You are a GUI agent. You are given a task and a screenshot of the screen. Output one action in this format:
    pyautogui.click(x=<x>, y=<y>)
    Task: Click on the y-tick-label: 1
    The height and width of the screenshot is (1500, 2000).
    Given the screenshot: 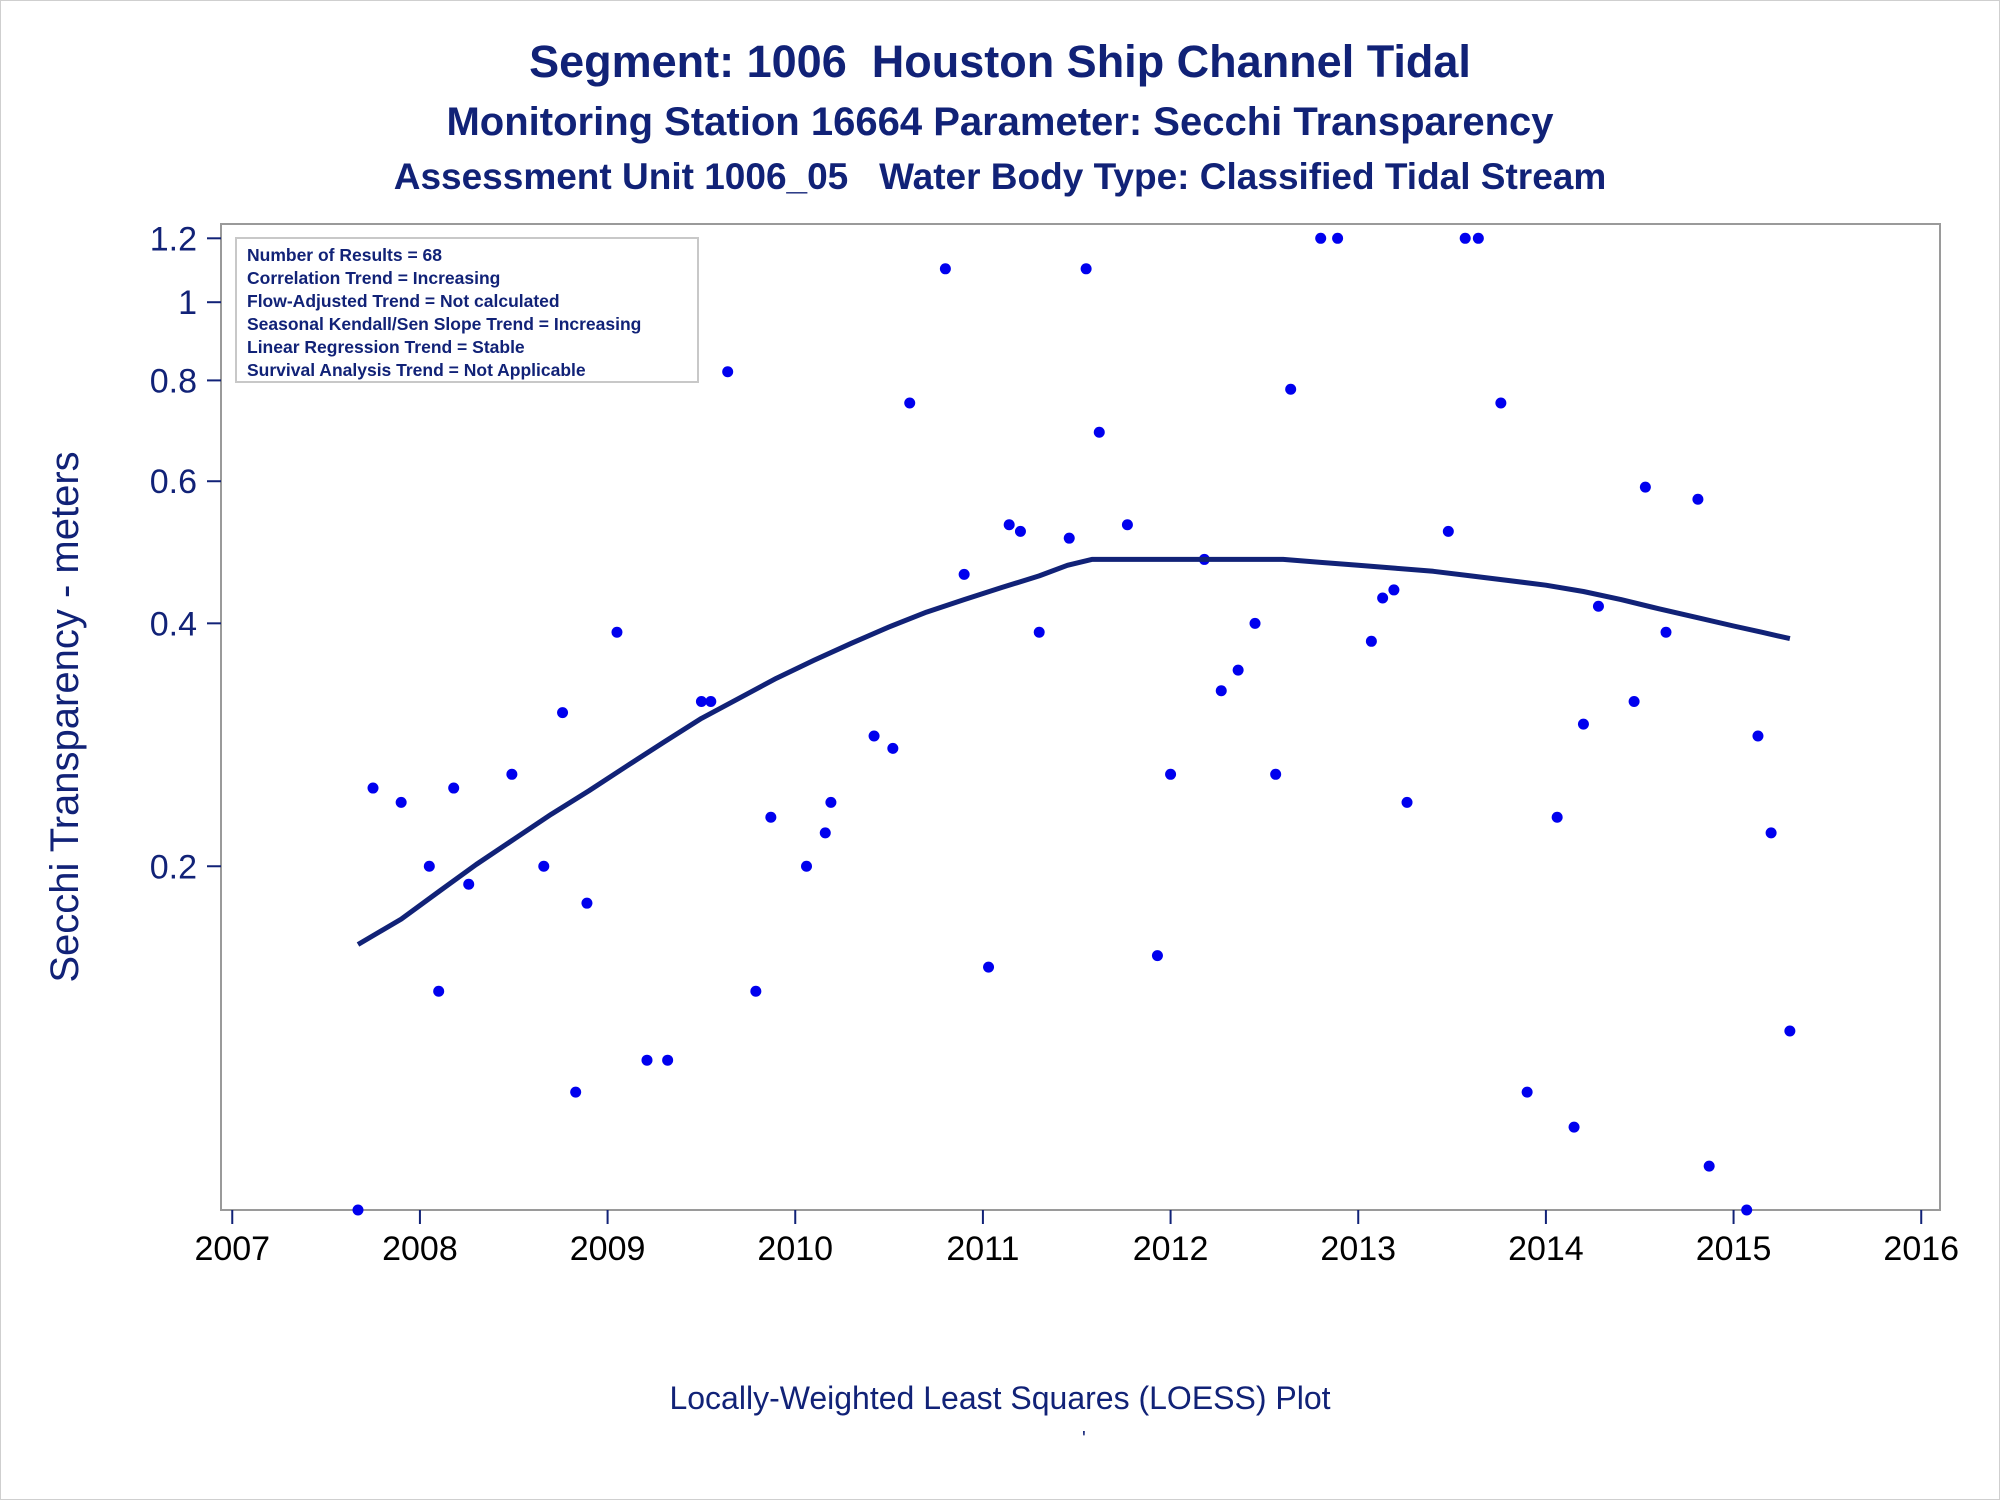 What is the action you would take?
    pyautogui.click(x=187, y=303)
    